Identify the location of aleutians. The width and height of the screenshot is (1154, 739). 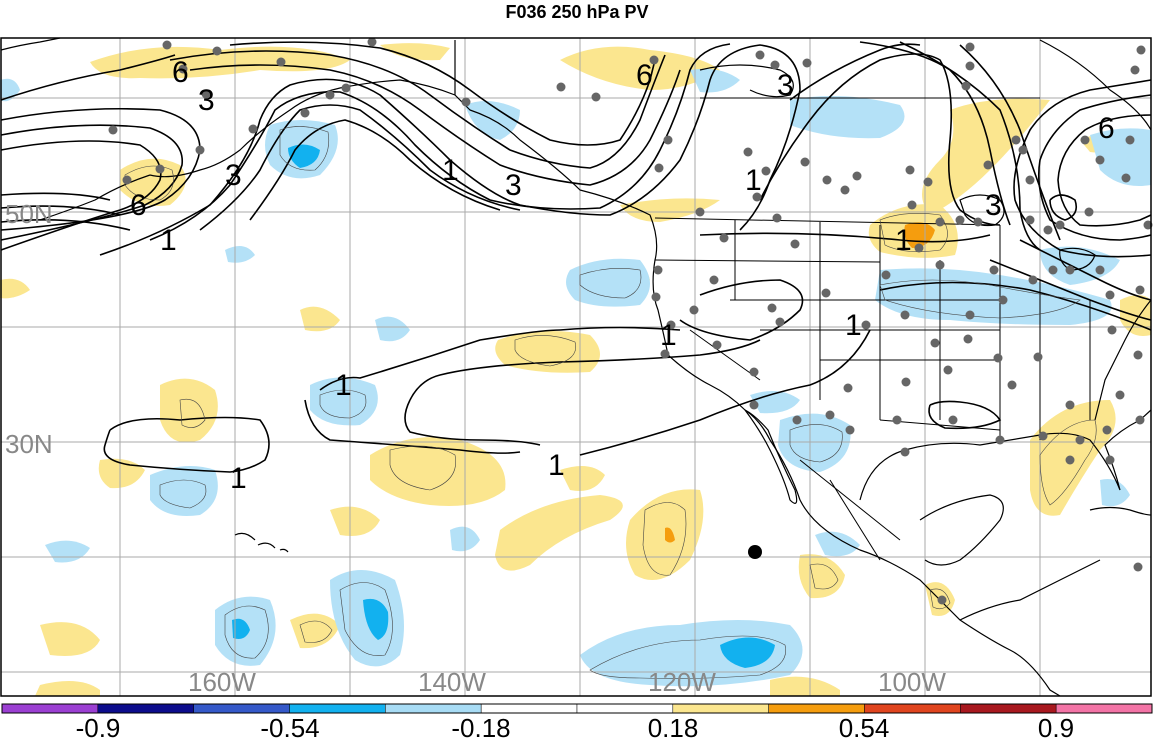
(95, 197).